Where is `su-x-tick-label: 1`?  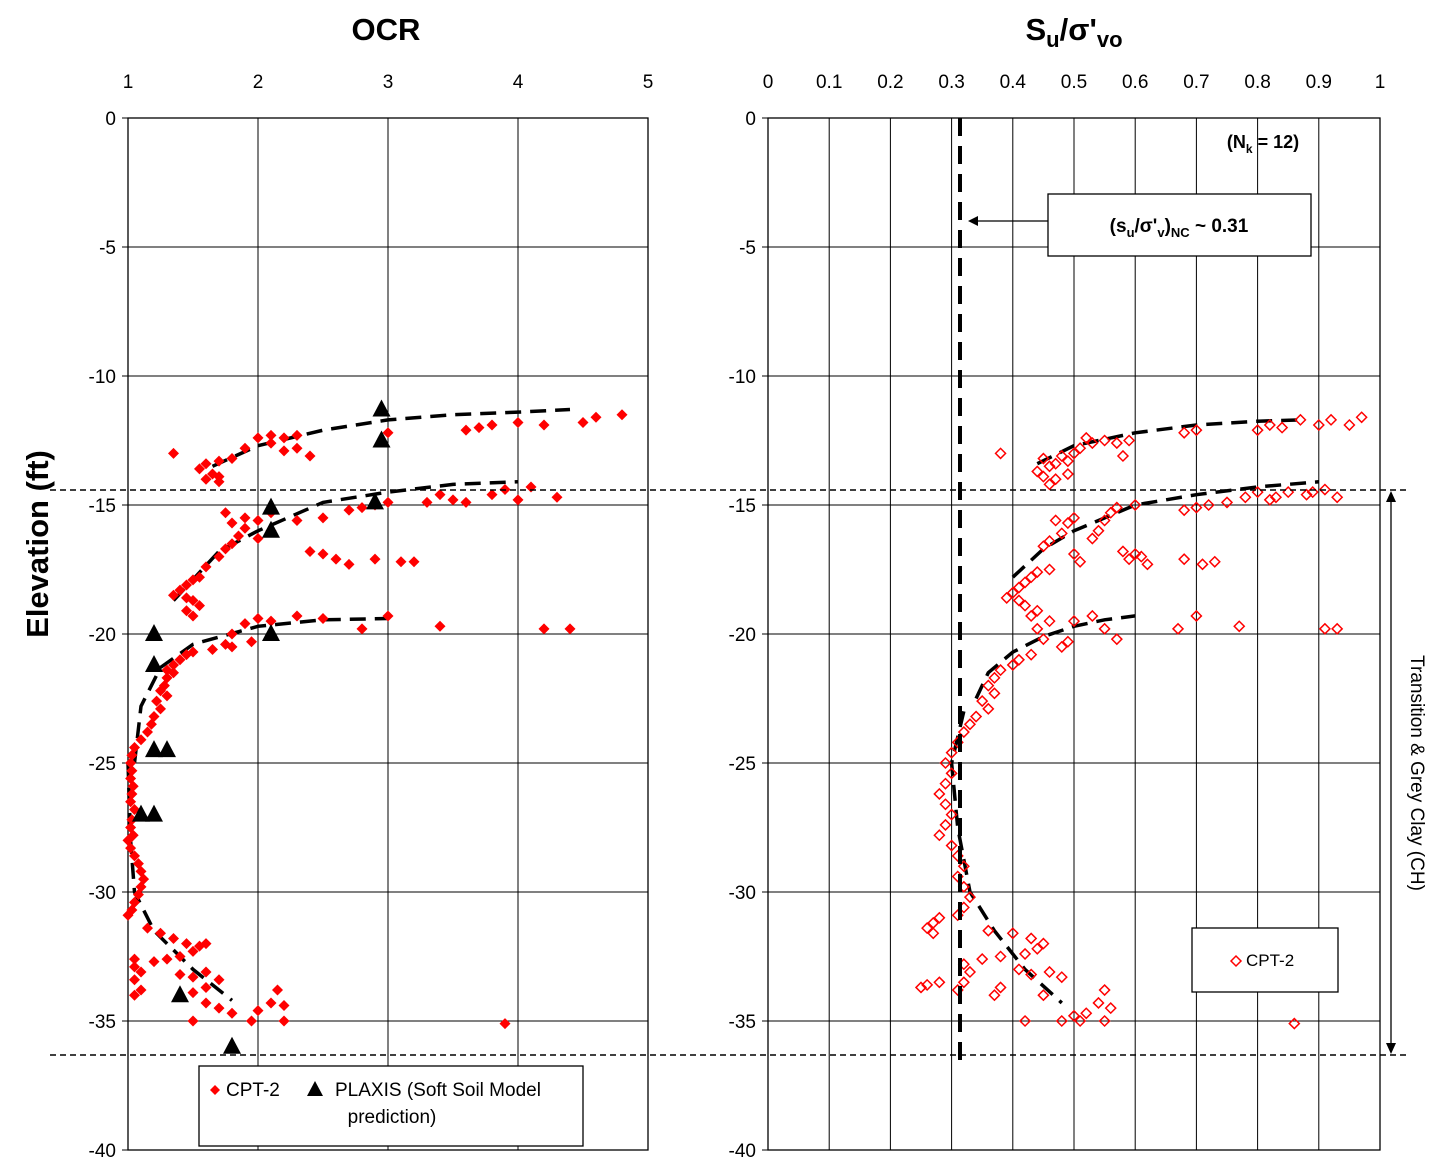
su-x-tick-label: 1 is located at coordinates (1380, 82).